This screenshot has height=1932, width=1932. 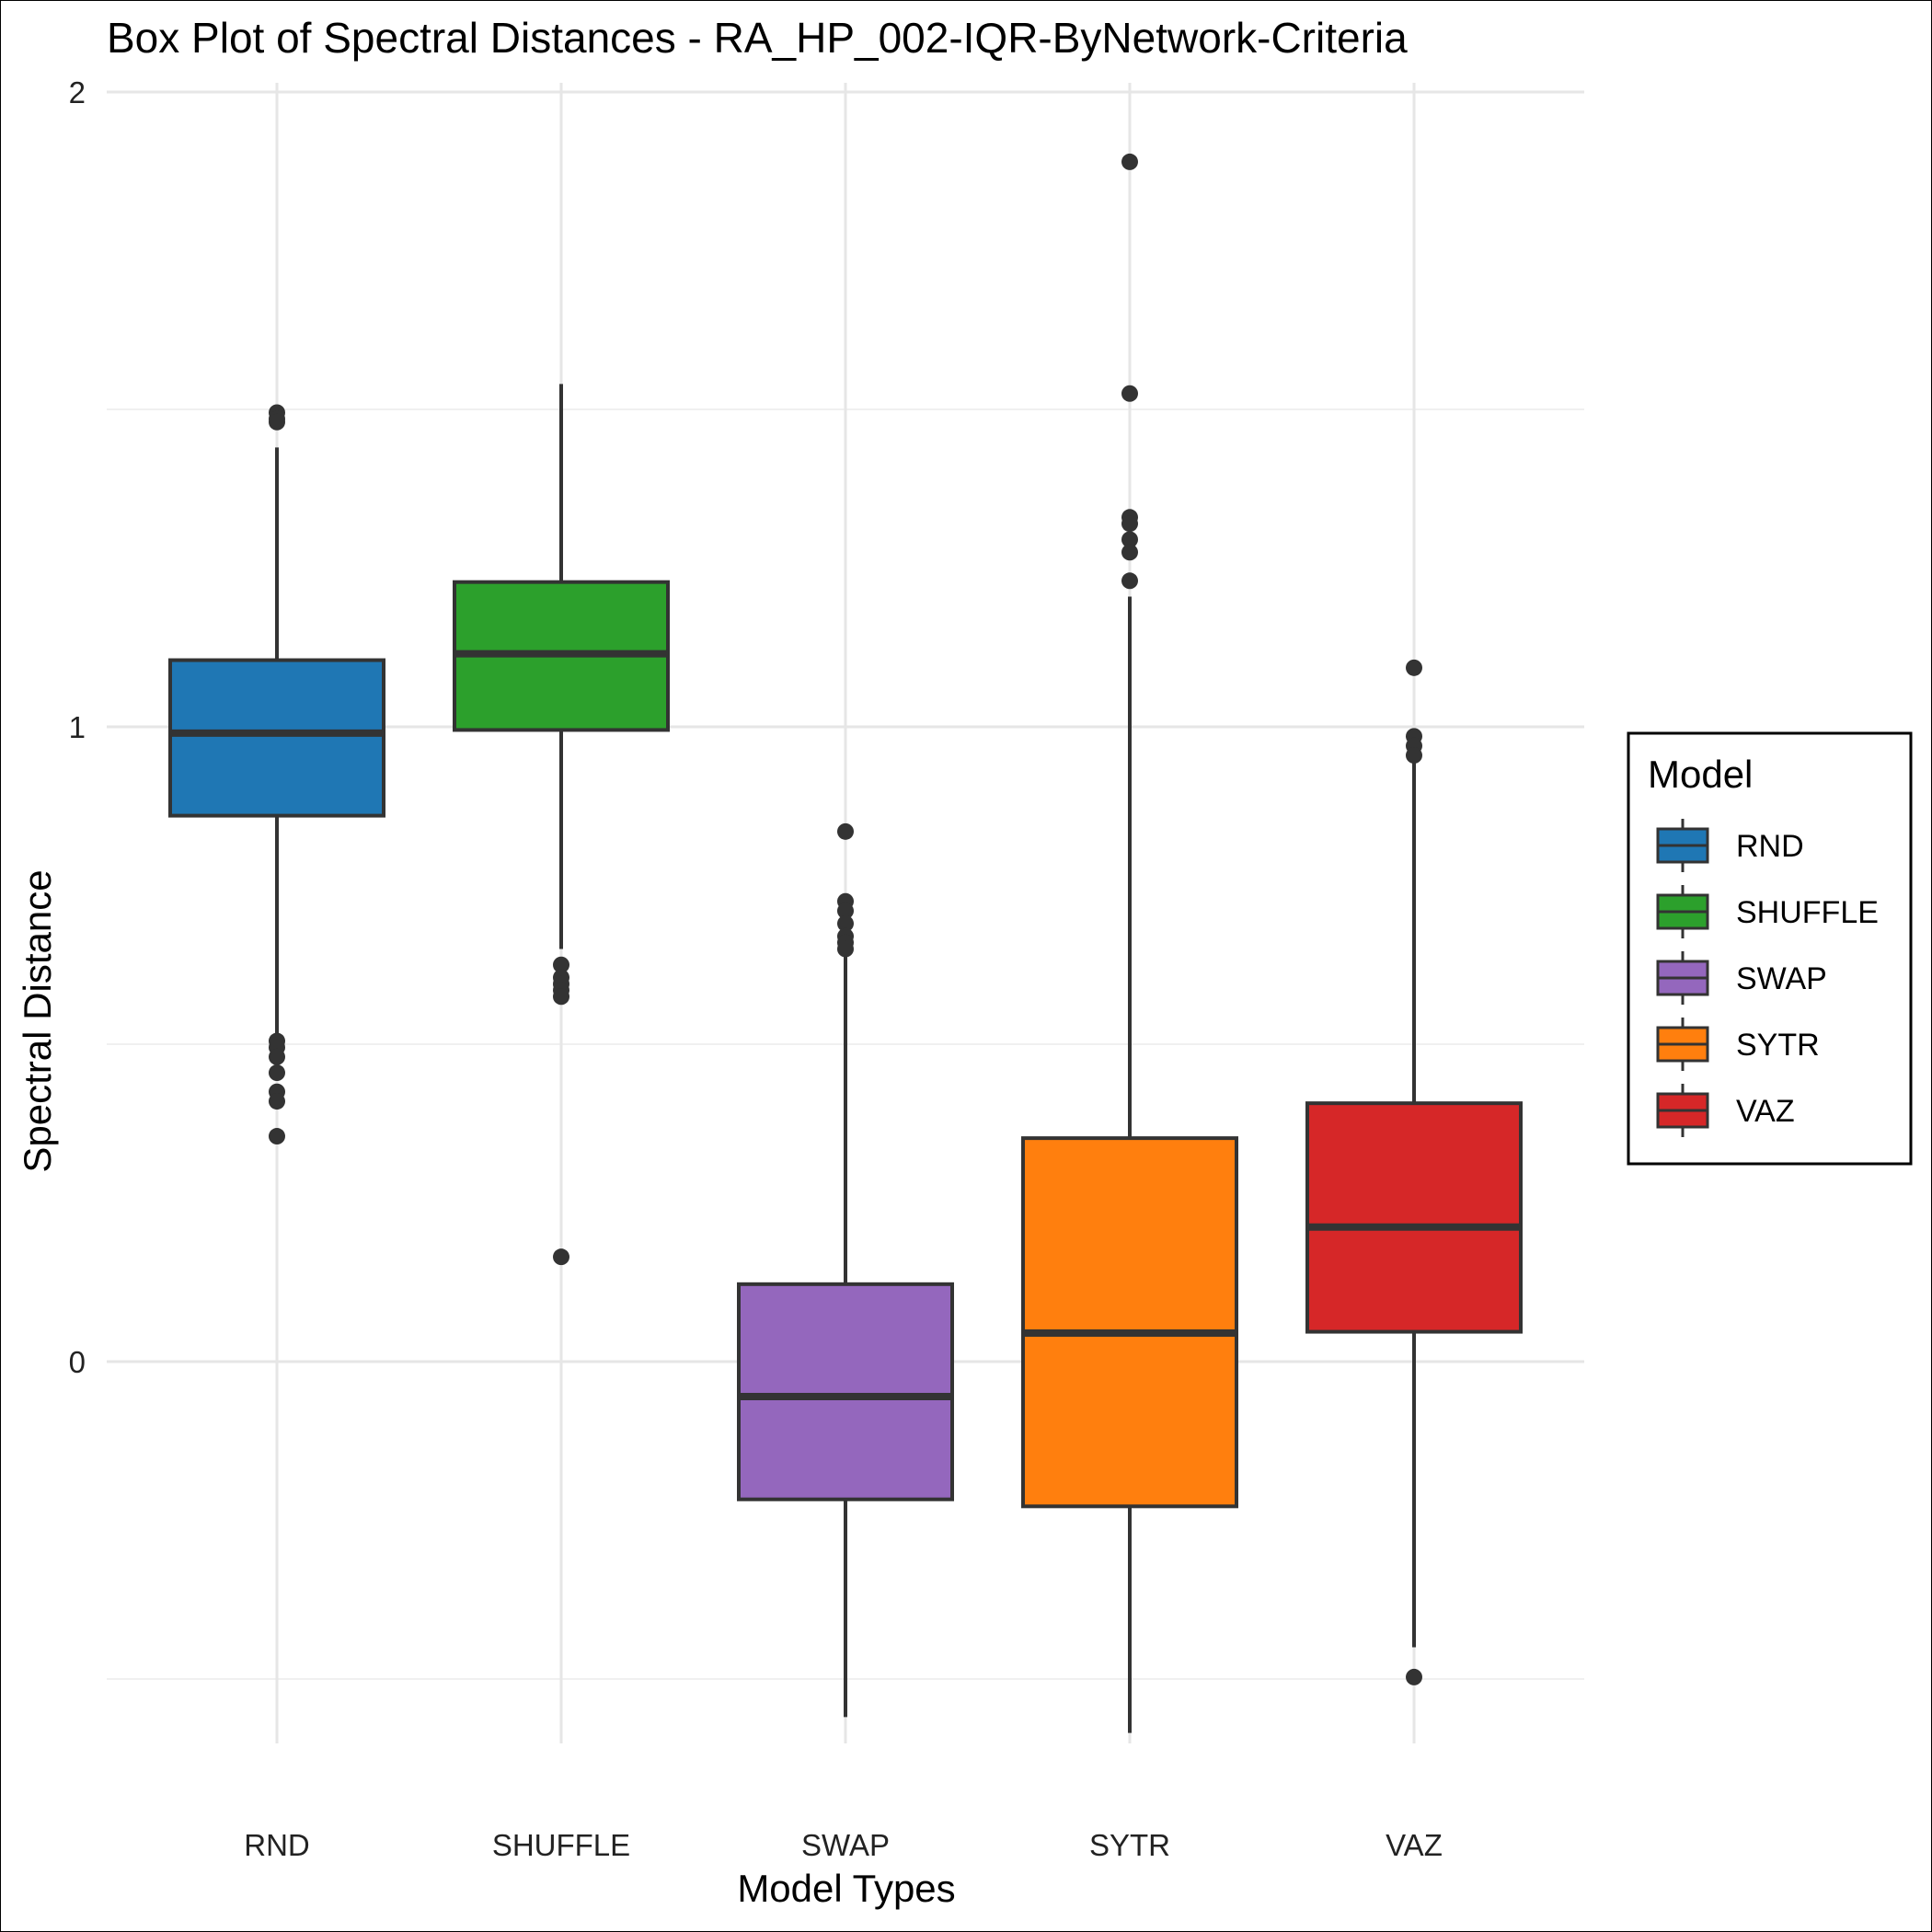 I want to click on box-group-sytr, so click(x=1129, y=943).